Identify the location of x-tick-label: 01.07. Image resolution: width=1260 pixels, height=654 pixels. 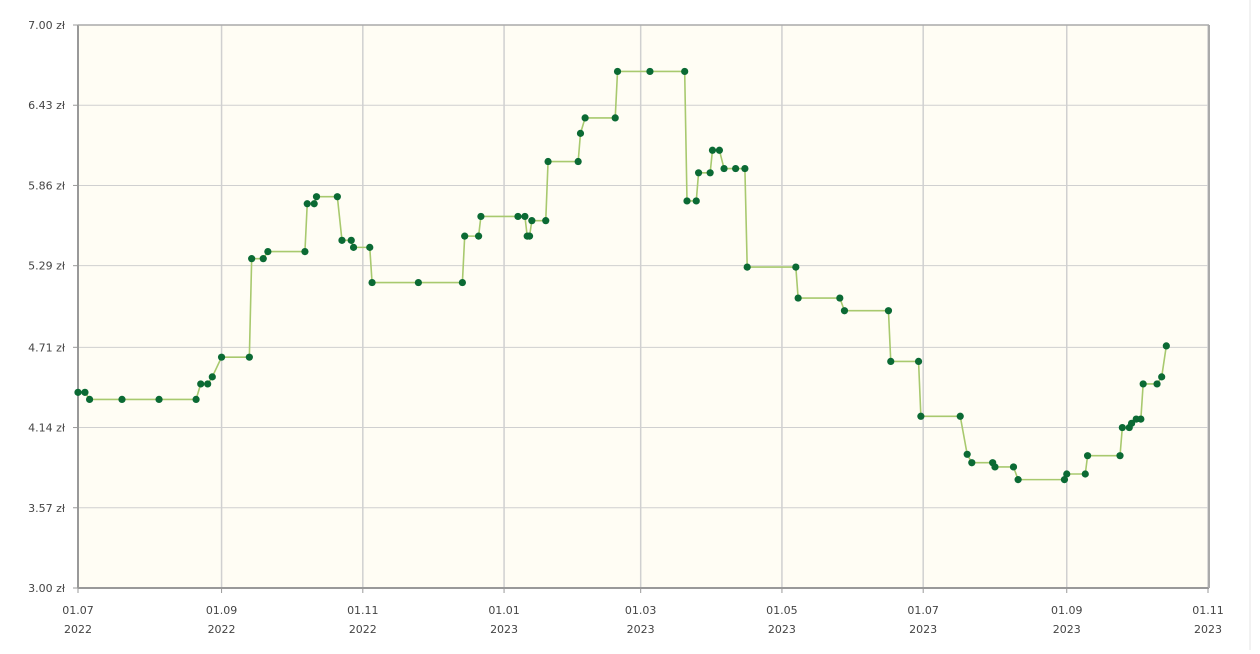
(923, 610).